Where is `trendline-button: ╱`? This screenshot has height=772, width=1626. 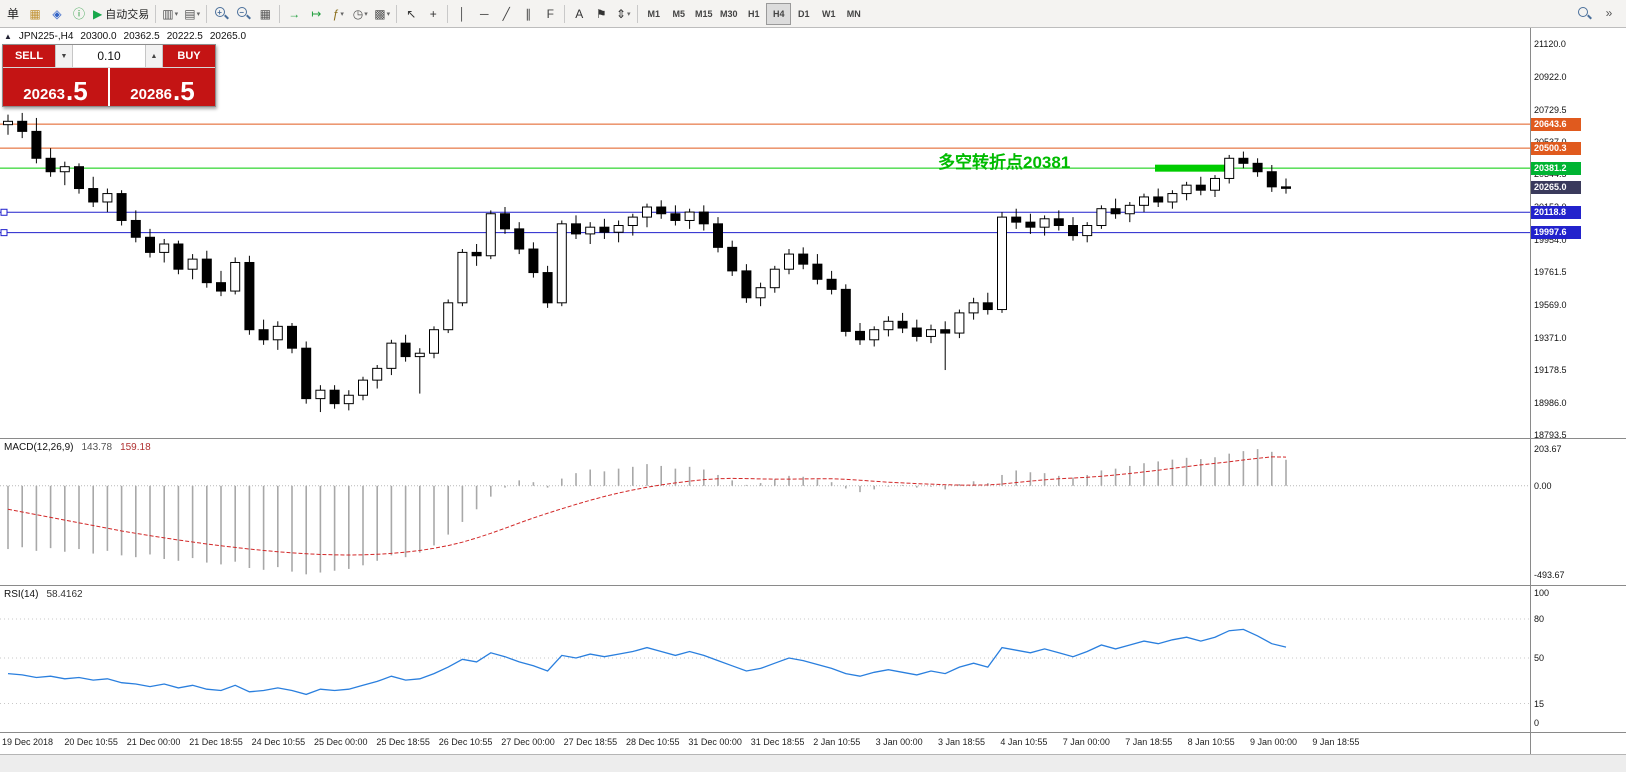
trendline-button: ╱ is located at coordinates (506, 14).